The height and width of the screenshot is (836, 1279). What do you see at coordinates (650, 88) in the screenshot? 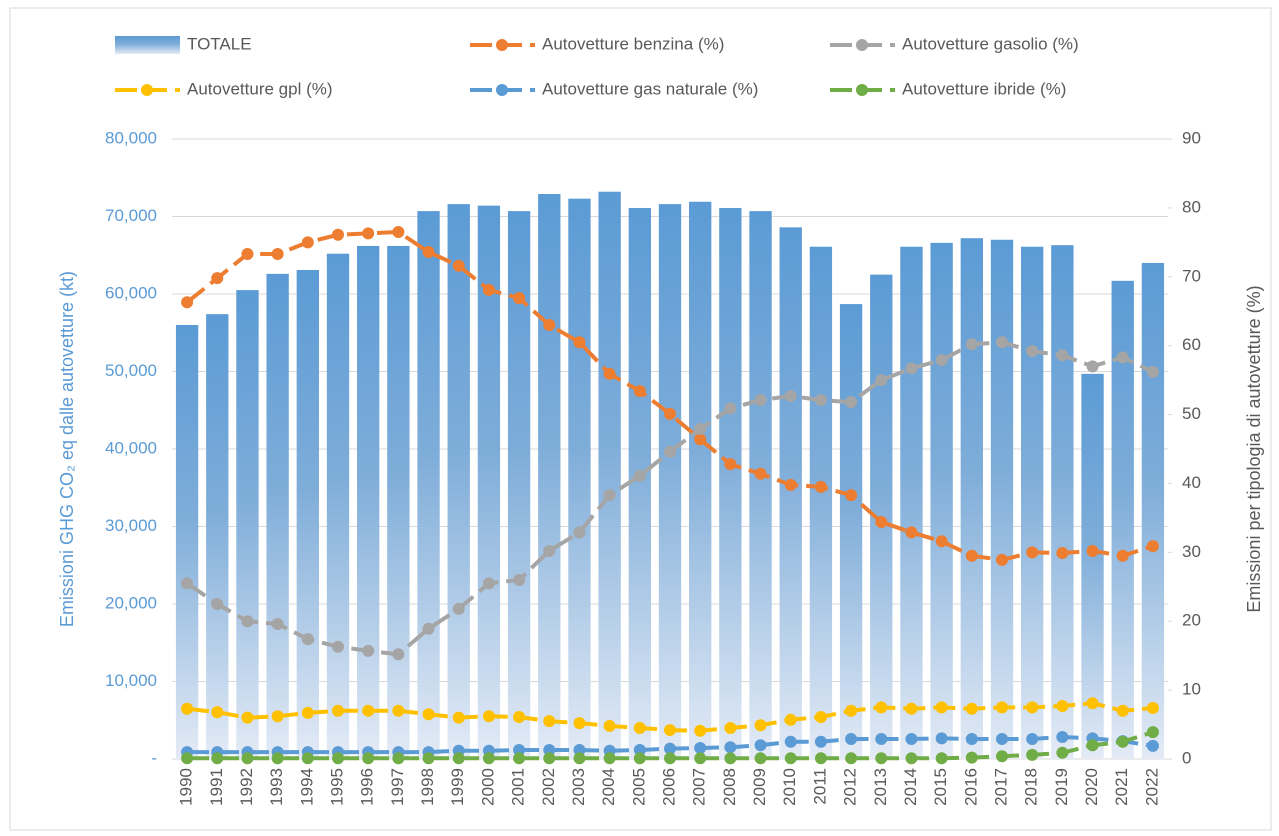
I see `legend-label: Autovetture gas naturale (%)` at bounding box center [650, 88].